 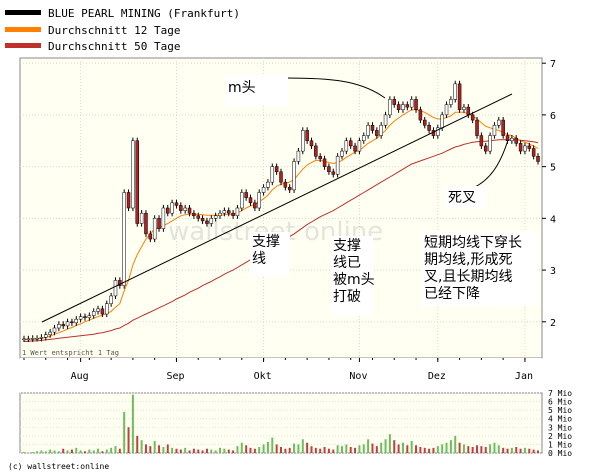 I want to click on x-axis-band, so click(x=281, y=372).